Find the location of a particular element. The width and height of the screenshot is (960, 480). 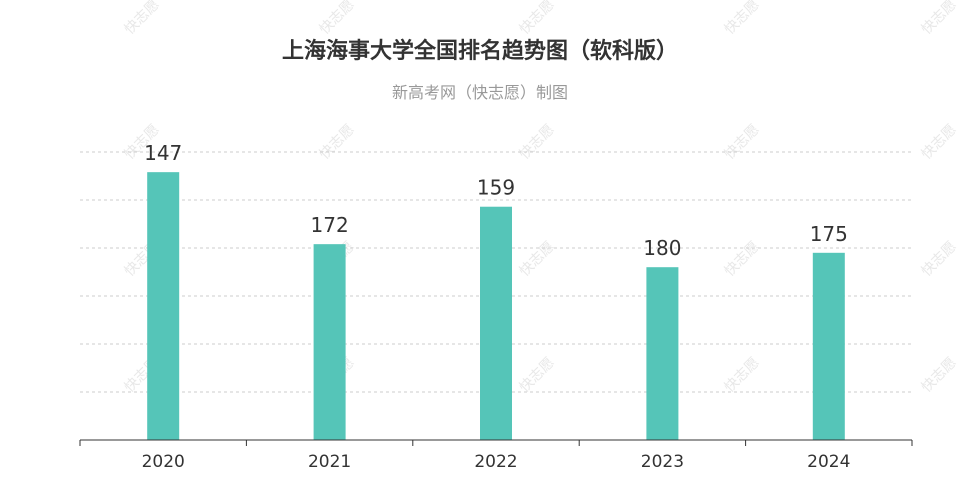

bar-2020 is located at coordinates (163, 306).